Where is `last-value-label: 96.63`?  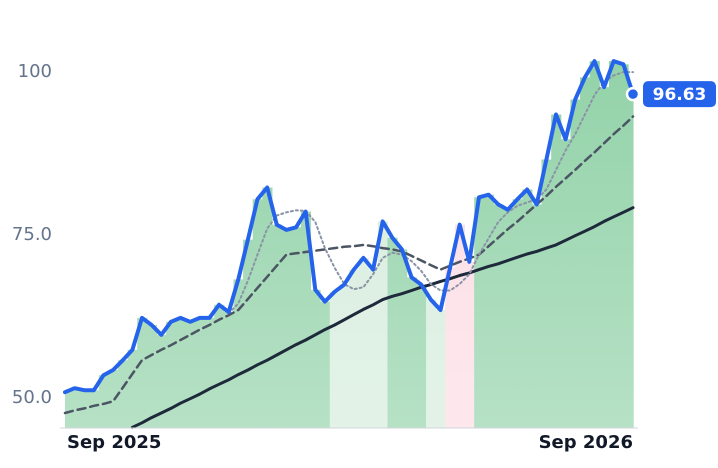 last-value-label: 96.63 is located at coordinates (680, 95).